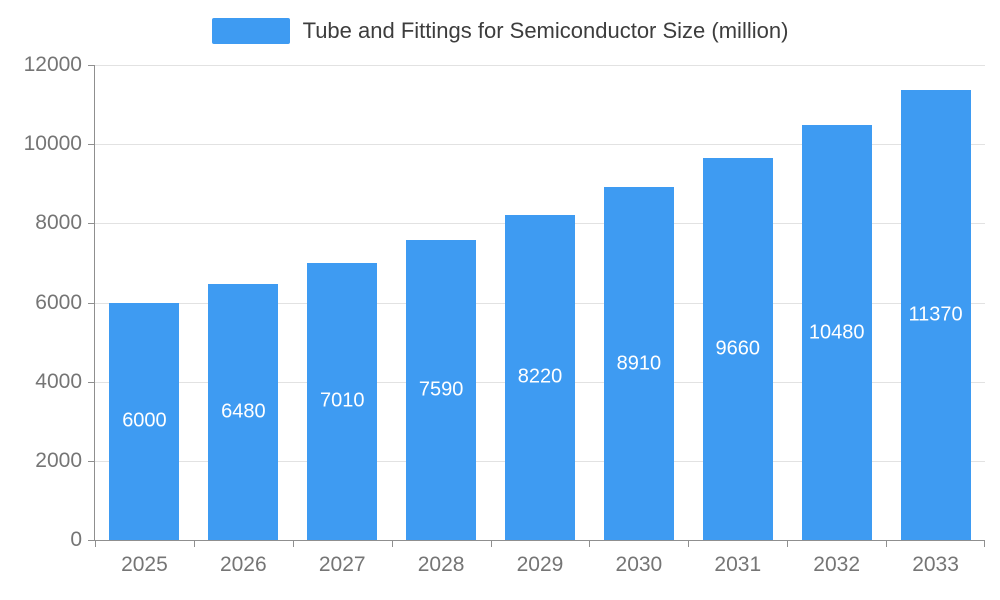 Image resolution: width=1000 pixels, height=600 pixels. I want to click on y-axis-tick-label: 0, so click(76, 539).